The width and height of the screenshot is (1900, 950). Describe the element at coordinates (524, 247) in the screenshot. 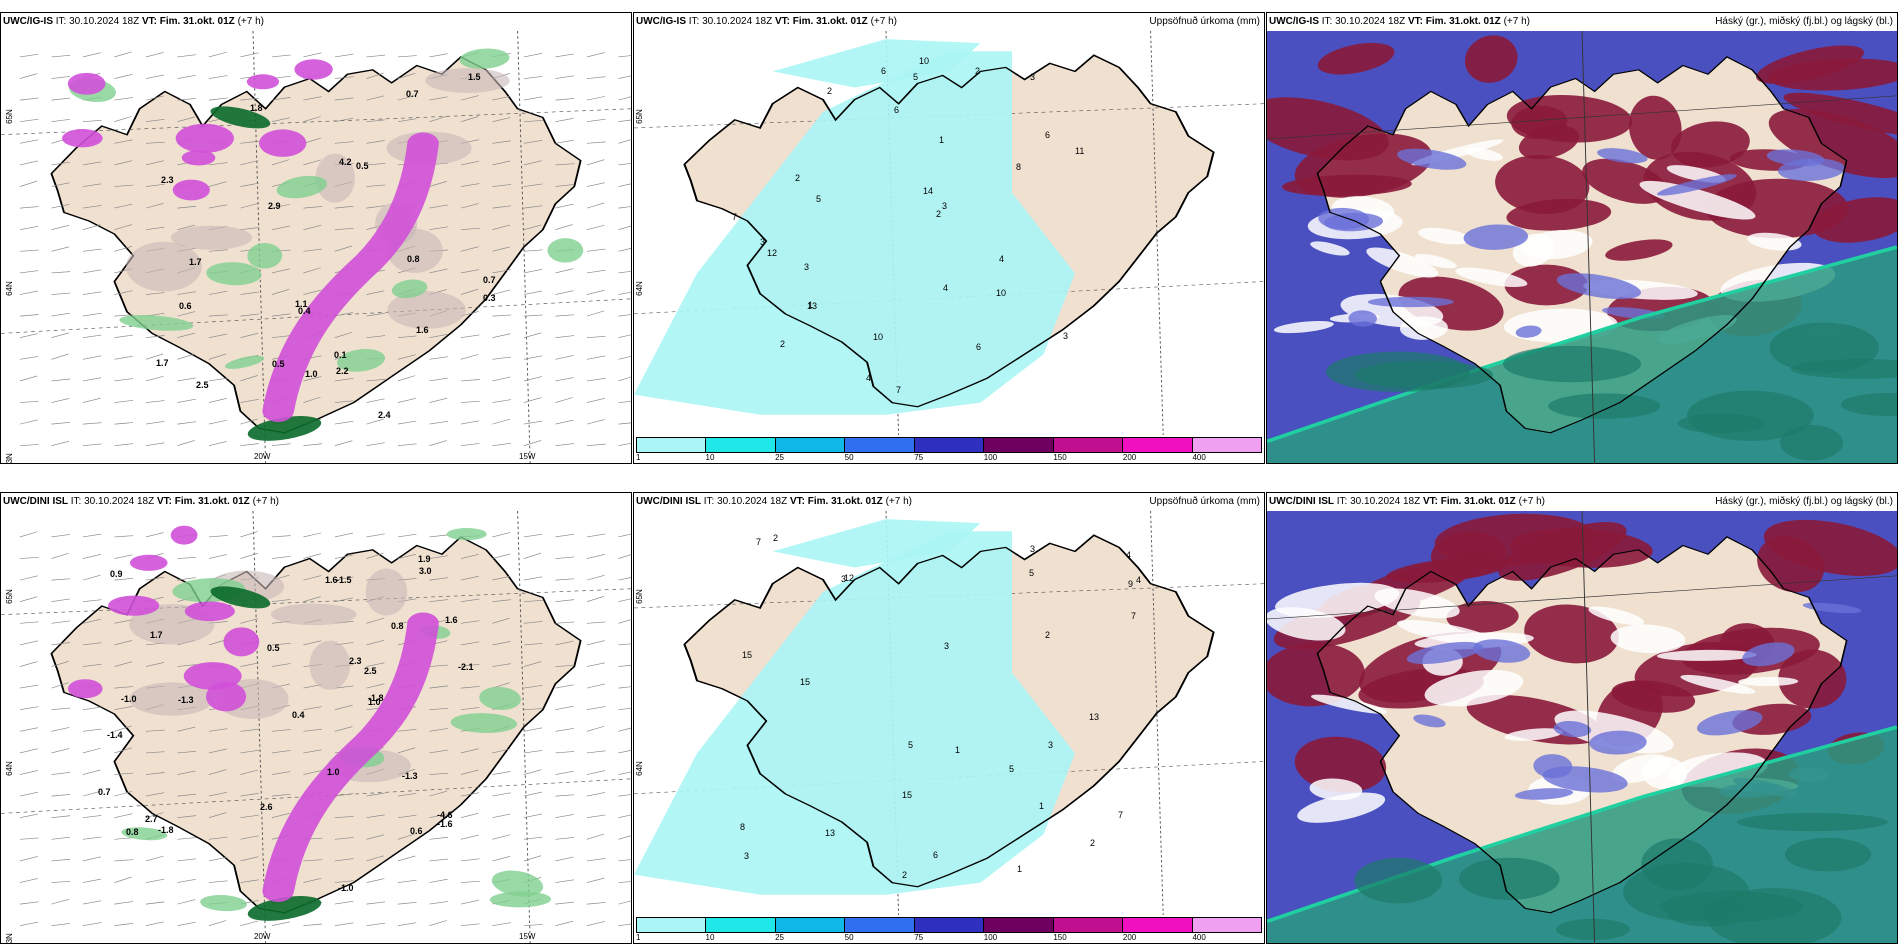

I see `graticule-line` at that location.